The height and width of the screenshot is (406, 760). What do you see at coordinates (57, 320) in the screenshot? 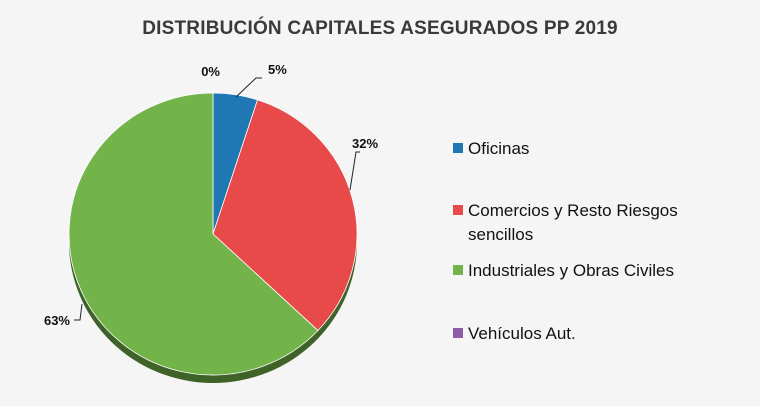
I see `data-label: 63%` at bounding box center [57, 320].